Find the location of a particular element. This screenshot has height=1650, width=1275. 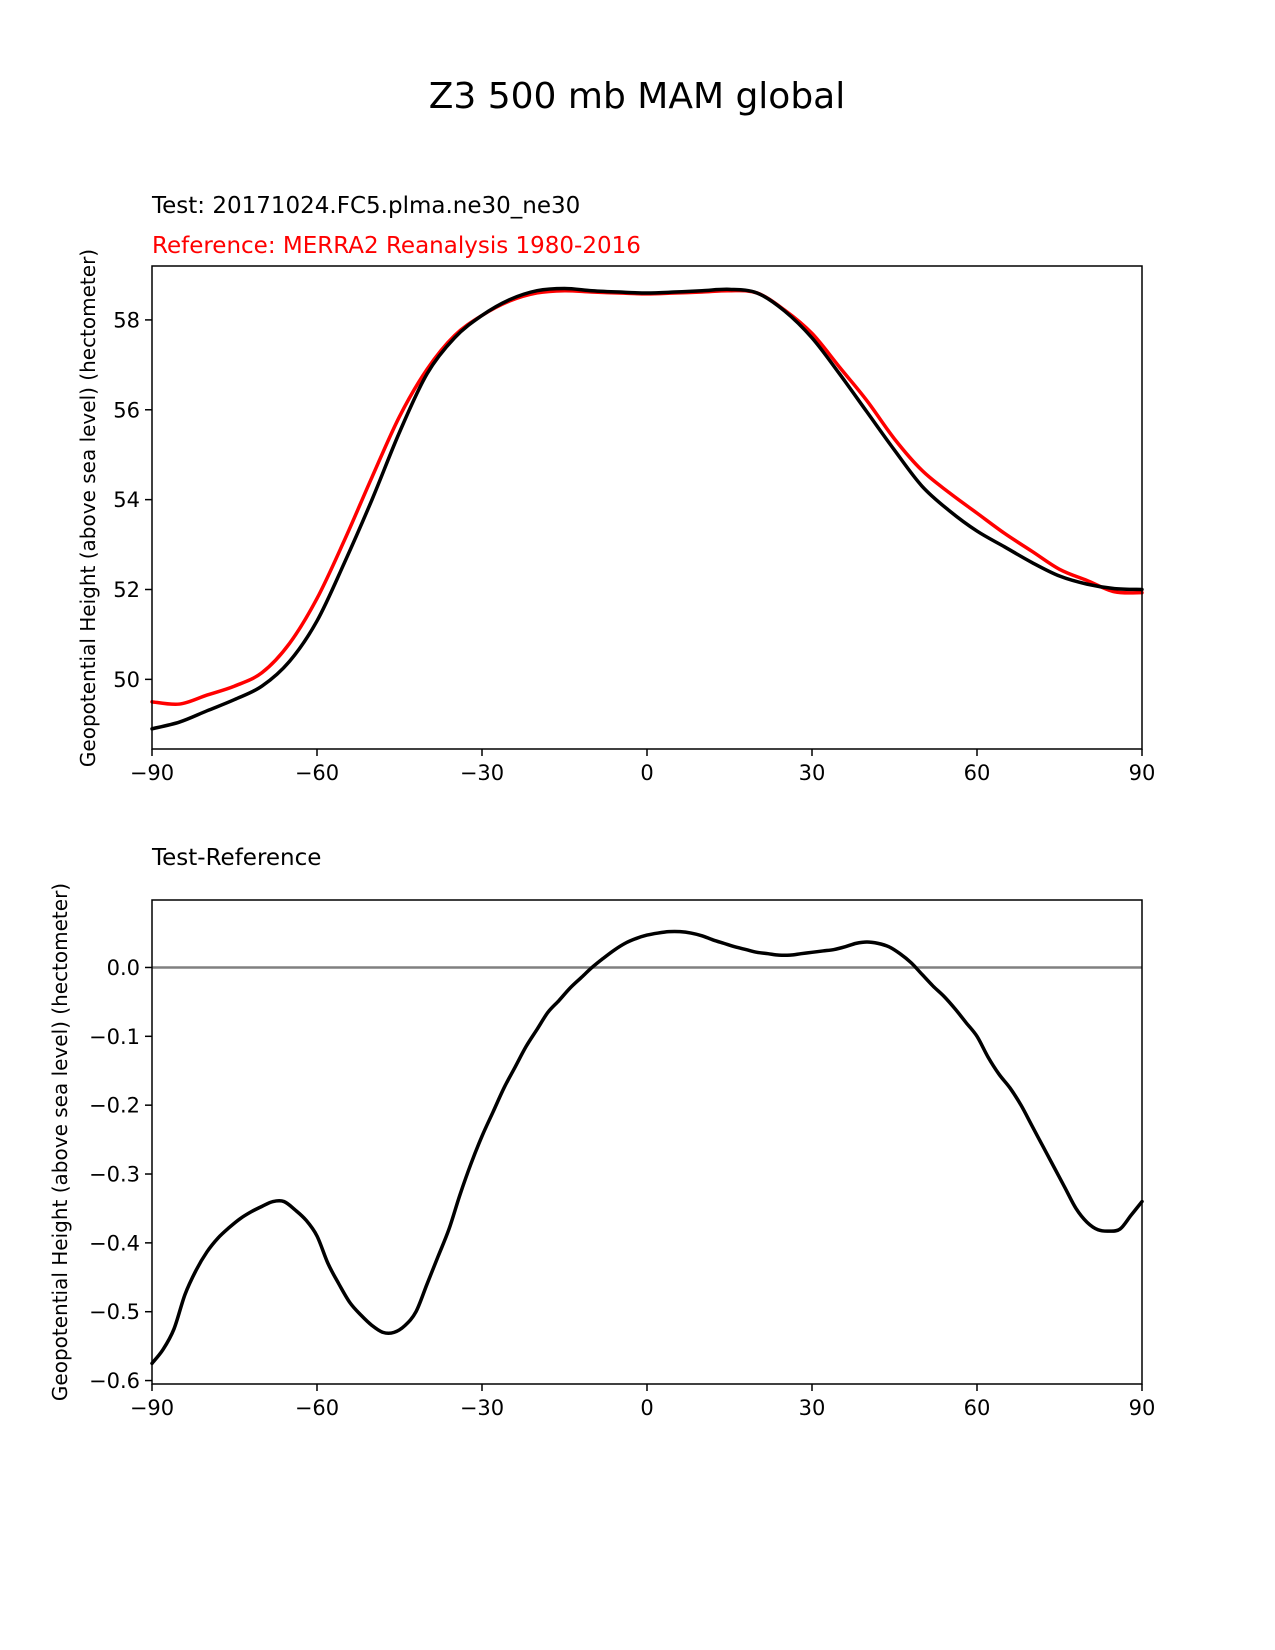

bottom-x-tick-label: −60 is located at coordinates (317, 1408).